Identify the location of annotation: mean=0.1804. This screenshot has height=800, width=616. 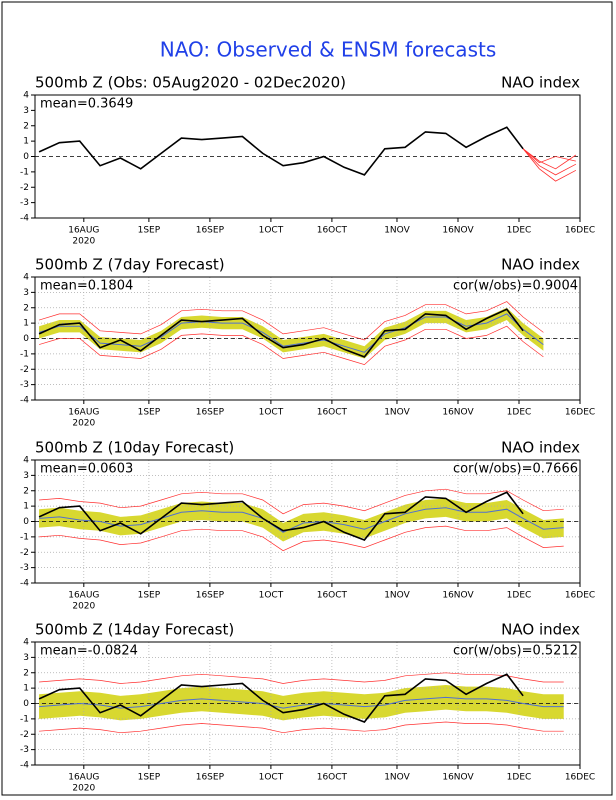
(86, 286).